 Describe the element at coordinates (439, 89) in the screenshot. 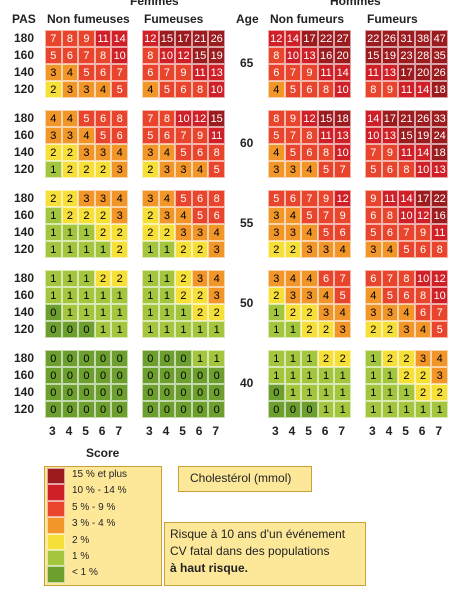

I see `risk-cell: 18` at that location.